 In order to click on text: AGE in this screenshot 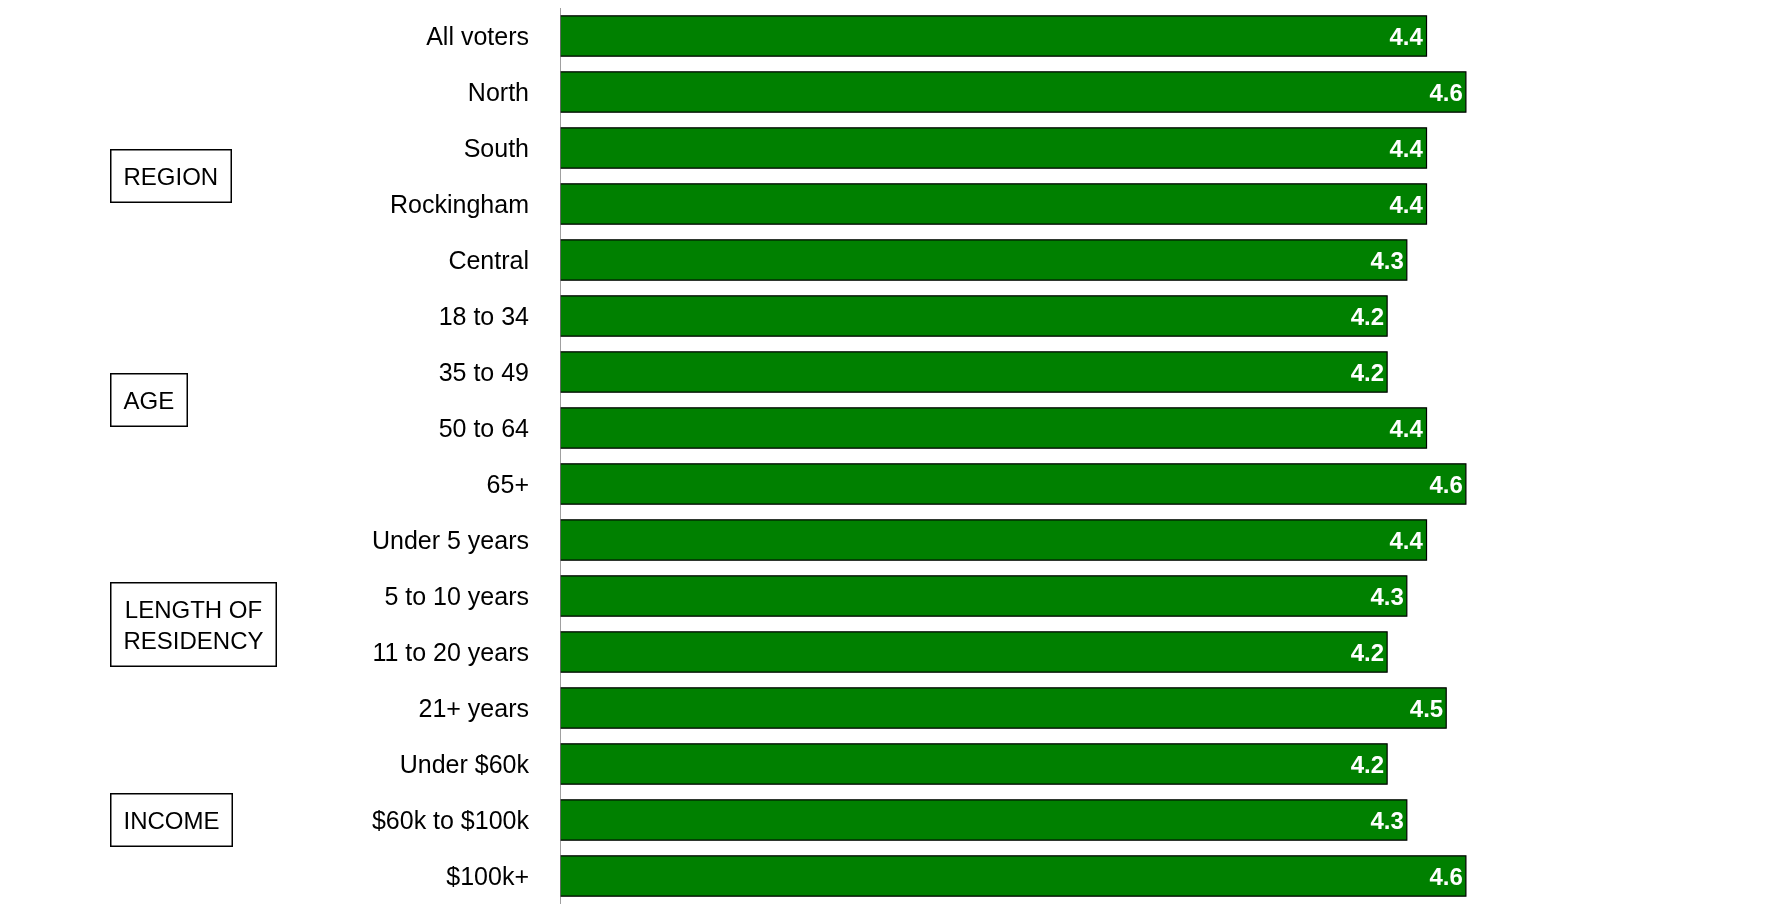, I will do `click(149, 400)`.